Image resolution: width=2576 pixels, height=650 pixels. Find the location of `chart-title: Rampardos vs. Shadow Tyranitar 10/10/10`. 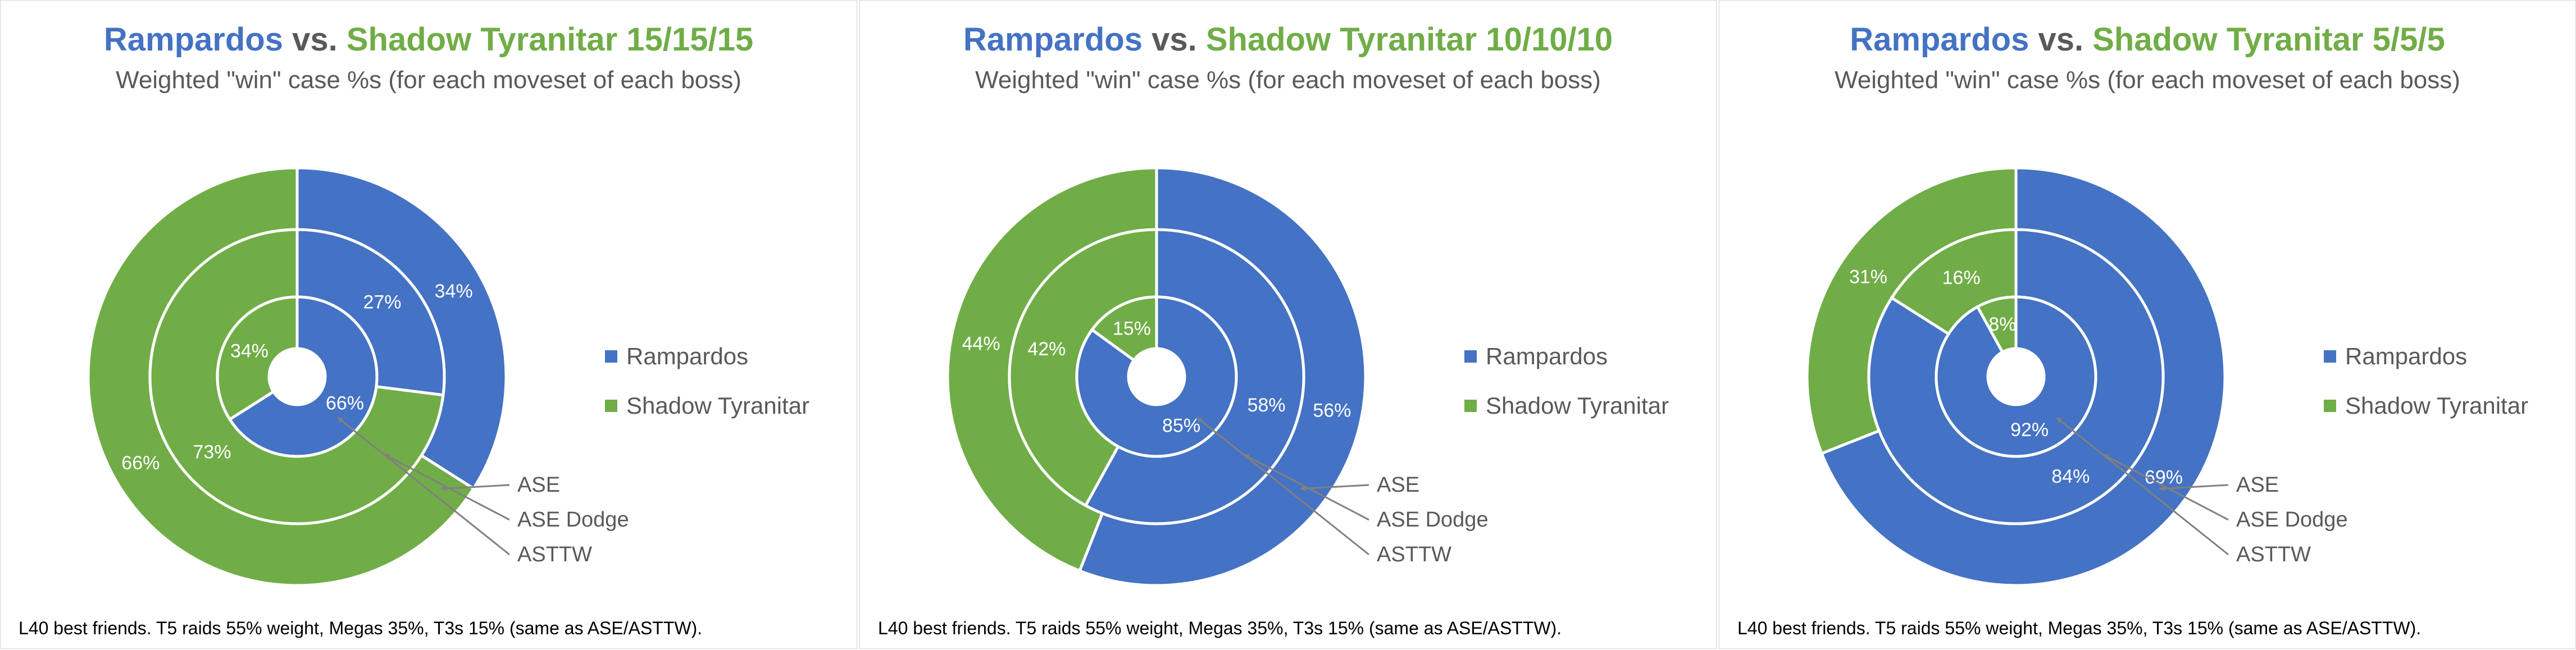

chart-title: Rampardos vs. Shadow Tyranitar 10/10/10 is located at coordinates (1288, 40).